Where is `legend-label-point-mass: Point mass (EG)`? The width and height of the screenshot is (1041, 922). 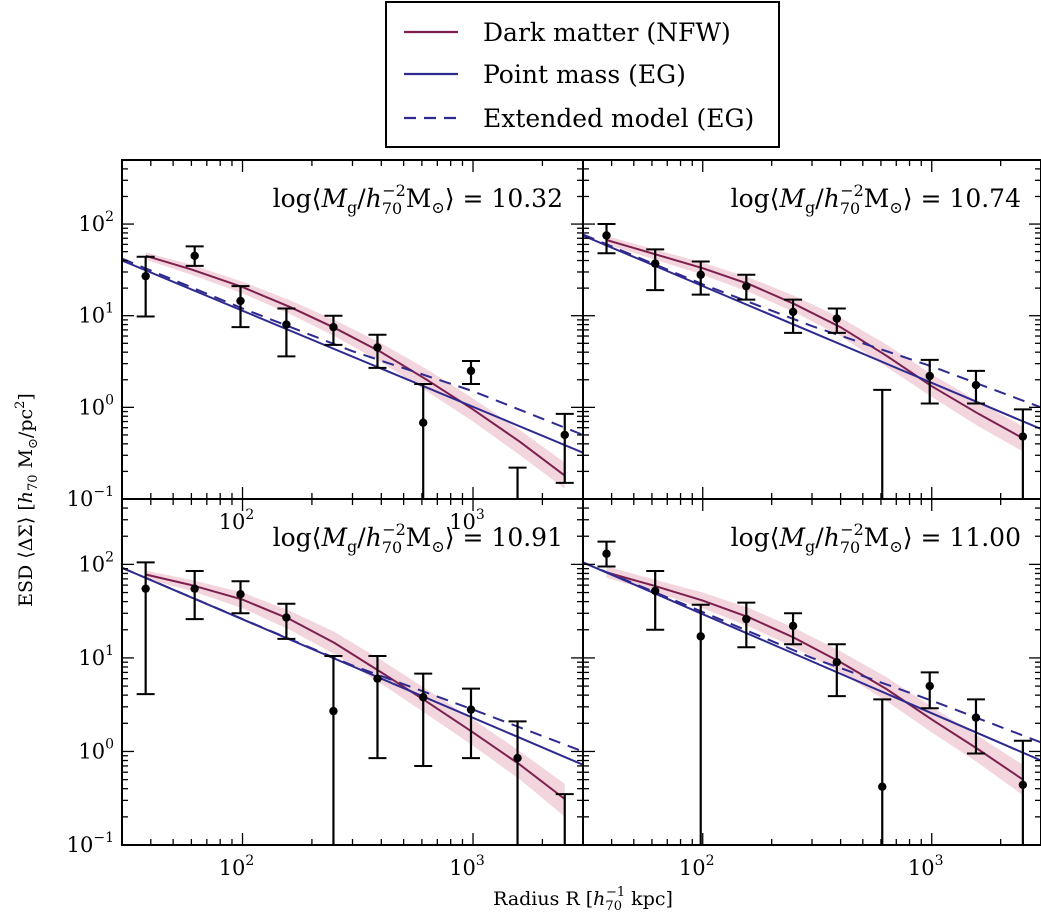 legend-label-point-mass: Point mass (EG) is located at coordinates (584, 74).